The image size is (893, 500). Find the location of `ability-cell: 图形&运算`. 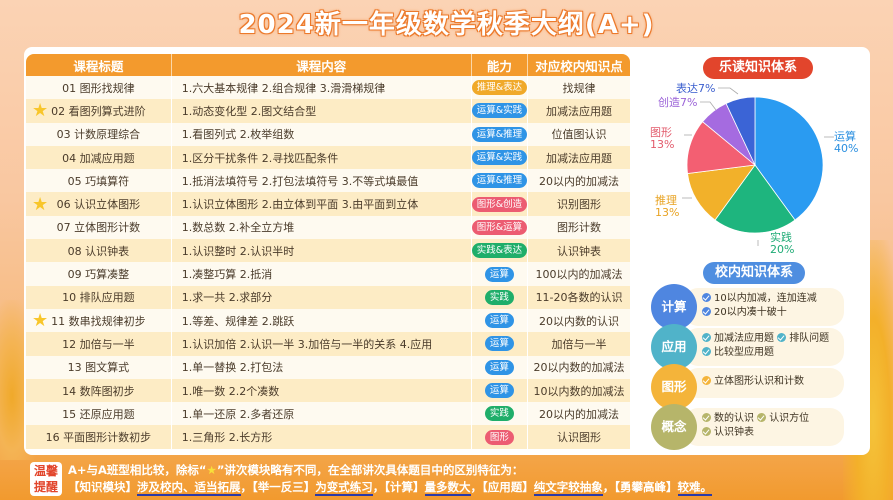

ability-cell: 图形&运算 is located at coordinates (500, 227).